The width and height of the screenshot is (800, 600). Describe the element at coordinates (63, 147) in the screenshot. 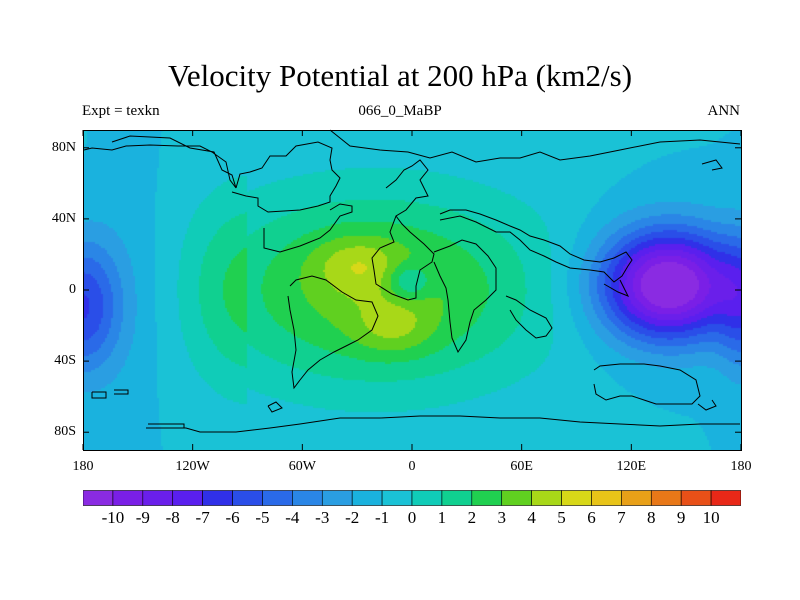

I see `lat-tick-label: 80N` at that location.